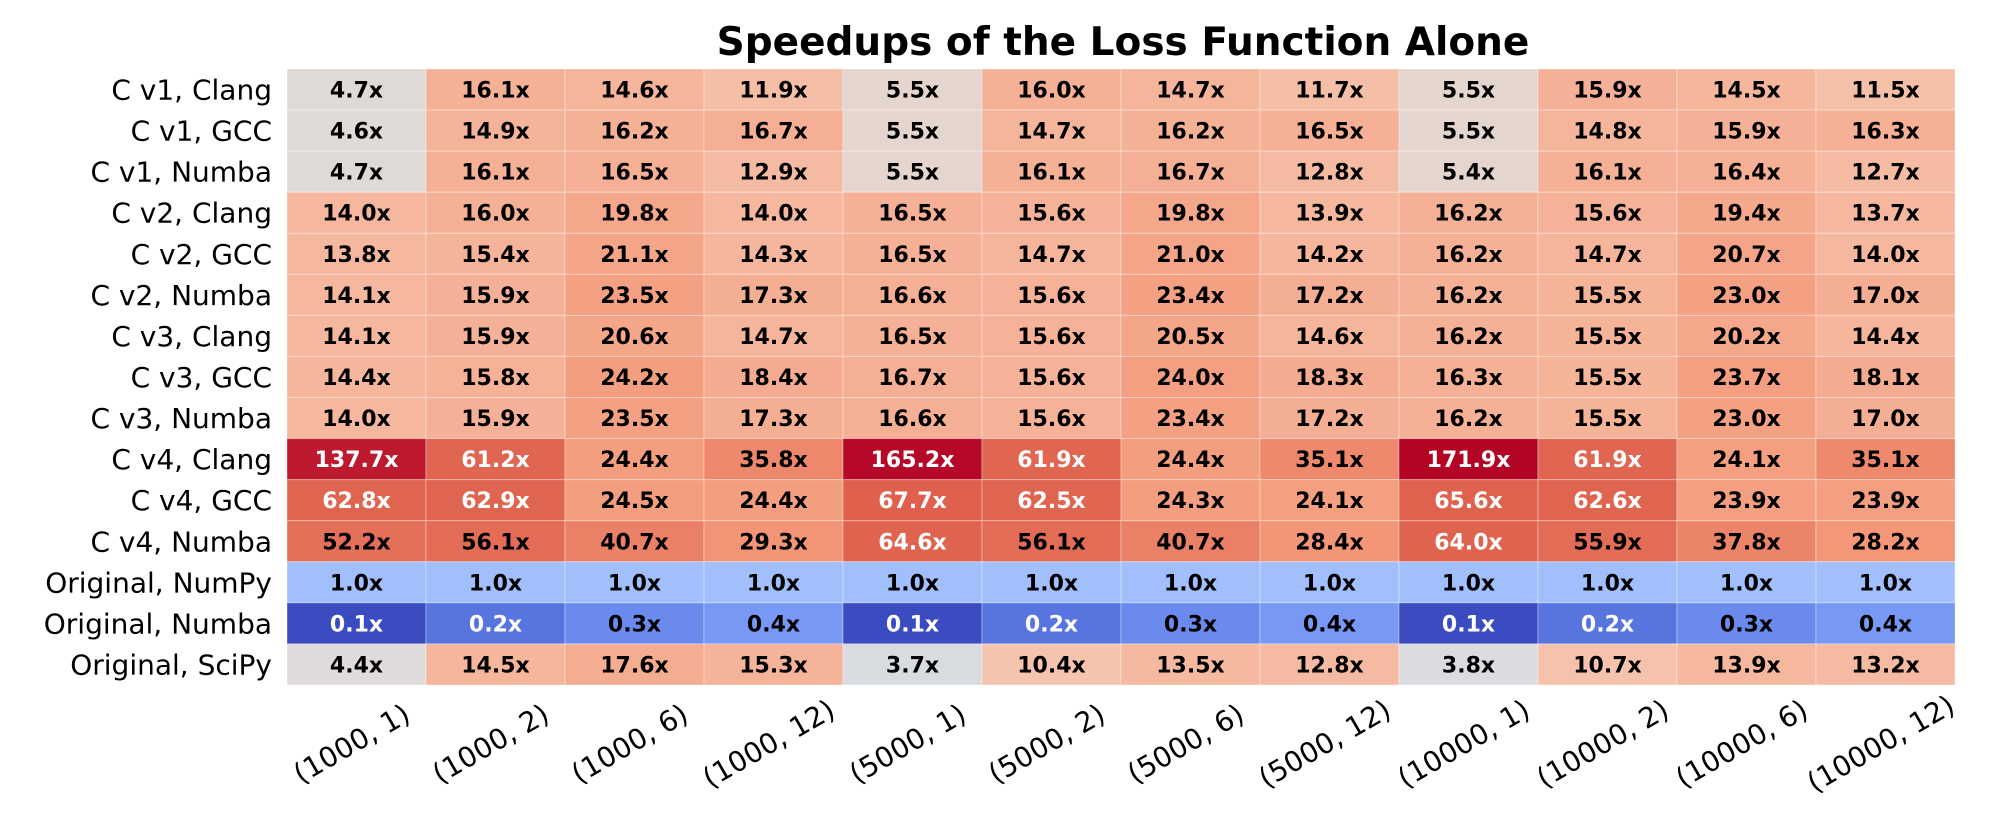  I want to click on cell-value-label: 17.3x, so click(773, 296).